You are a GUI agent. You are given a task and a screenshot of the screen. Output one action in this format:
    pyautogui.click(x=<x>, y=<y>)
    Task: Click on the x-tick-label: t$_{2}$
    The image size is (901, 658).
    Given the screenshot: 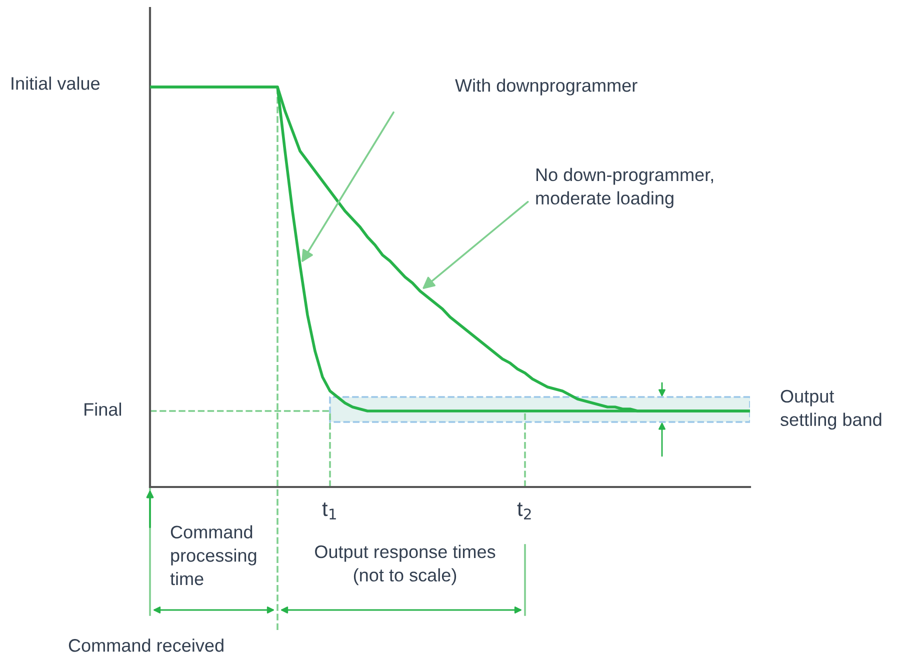 What is the action you would take?
    pyautogui.click(x=524, y=511)
    